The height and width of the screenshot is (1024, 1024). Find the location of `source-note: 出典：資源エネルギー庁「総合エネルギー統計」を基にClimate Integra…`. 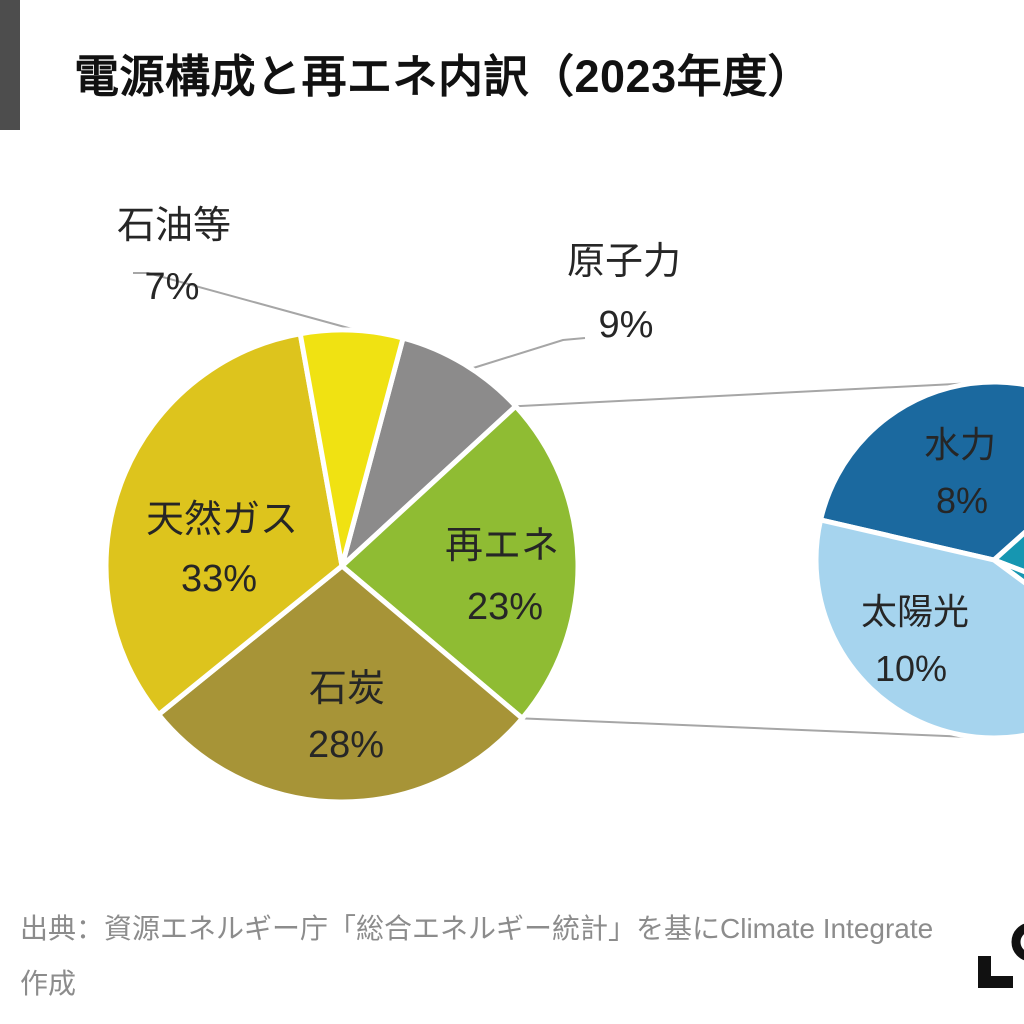

source-note: 出典：資源エネルギー庁「総合エネルギー統計」を基にClimate Integra… is located at coordinates (500, 956).